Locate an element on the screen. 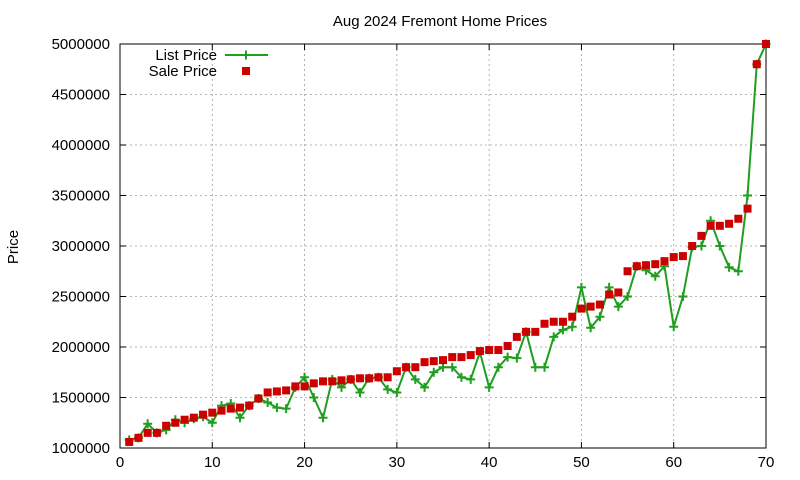 This screenshot has width=800, height=480. x-tick-label: 30 is located at coordinates (397, 462).